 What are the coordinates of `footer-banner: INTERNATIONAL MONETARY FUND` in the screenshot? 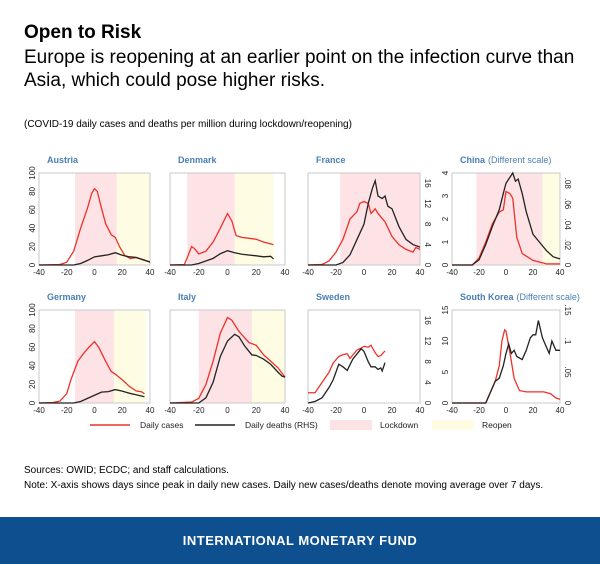 It's located at (300, 540).